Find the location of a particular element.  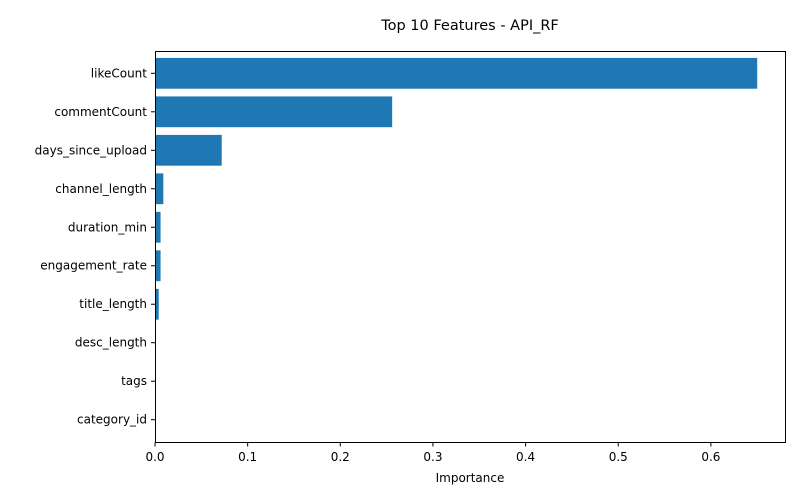

x-tick-label: 0.6 is located at coordinates (710, 457).